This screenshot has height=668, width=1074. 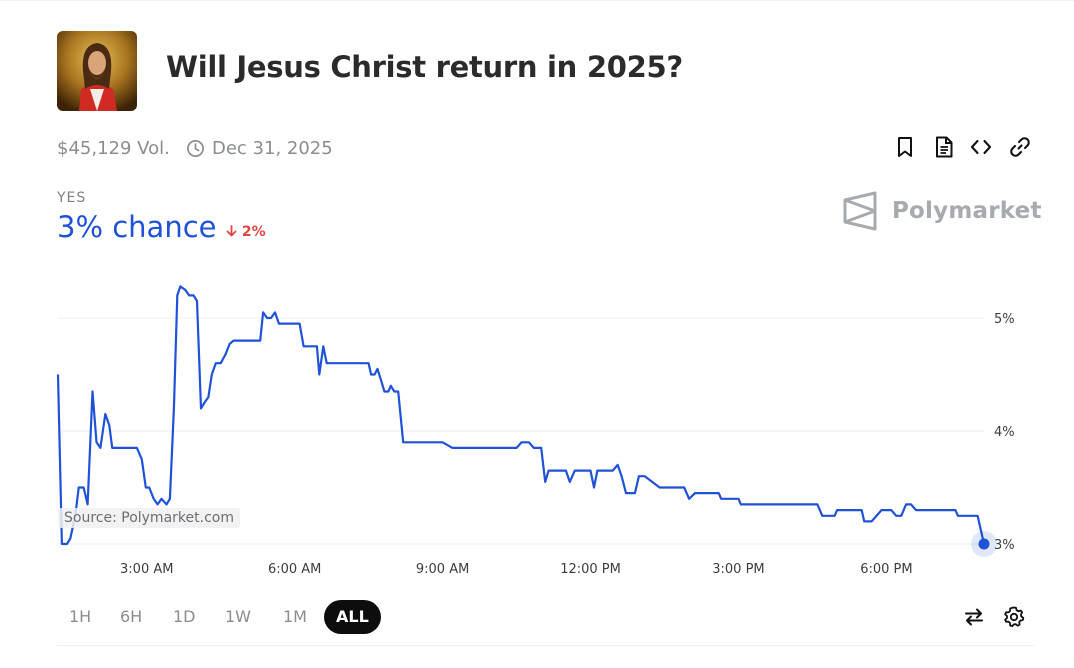 I want to click on link-icon, so click(x=1020, y=147).